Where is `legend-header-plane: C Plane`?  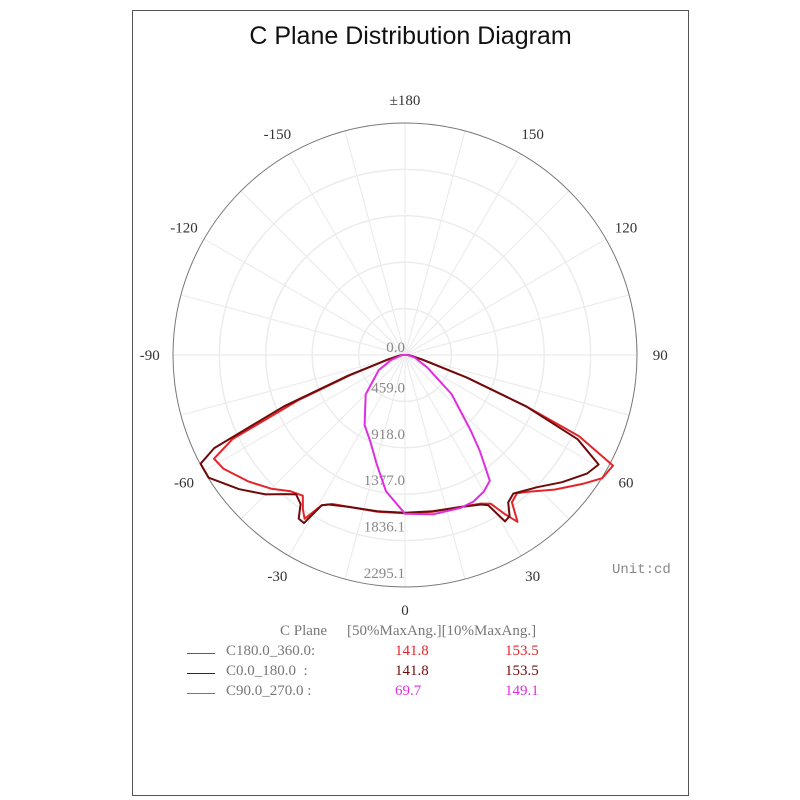 legend-header-plane: C Plane is located at coordinates (304, 631).